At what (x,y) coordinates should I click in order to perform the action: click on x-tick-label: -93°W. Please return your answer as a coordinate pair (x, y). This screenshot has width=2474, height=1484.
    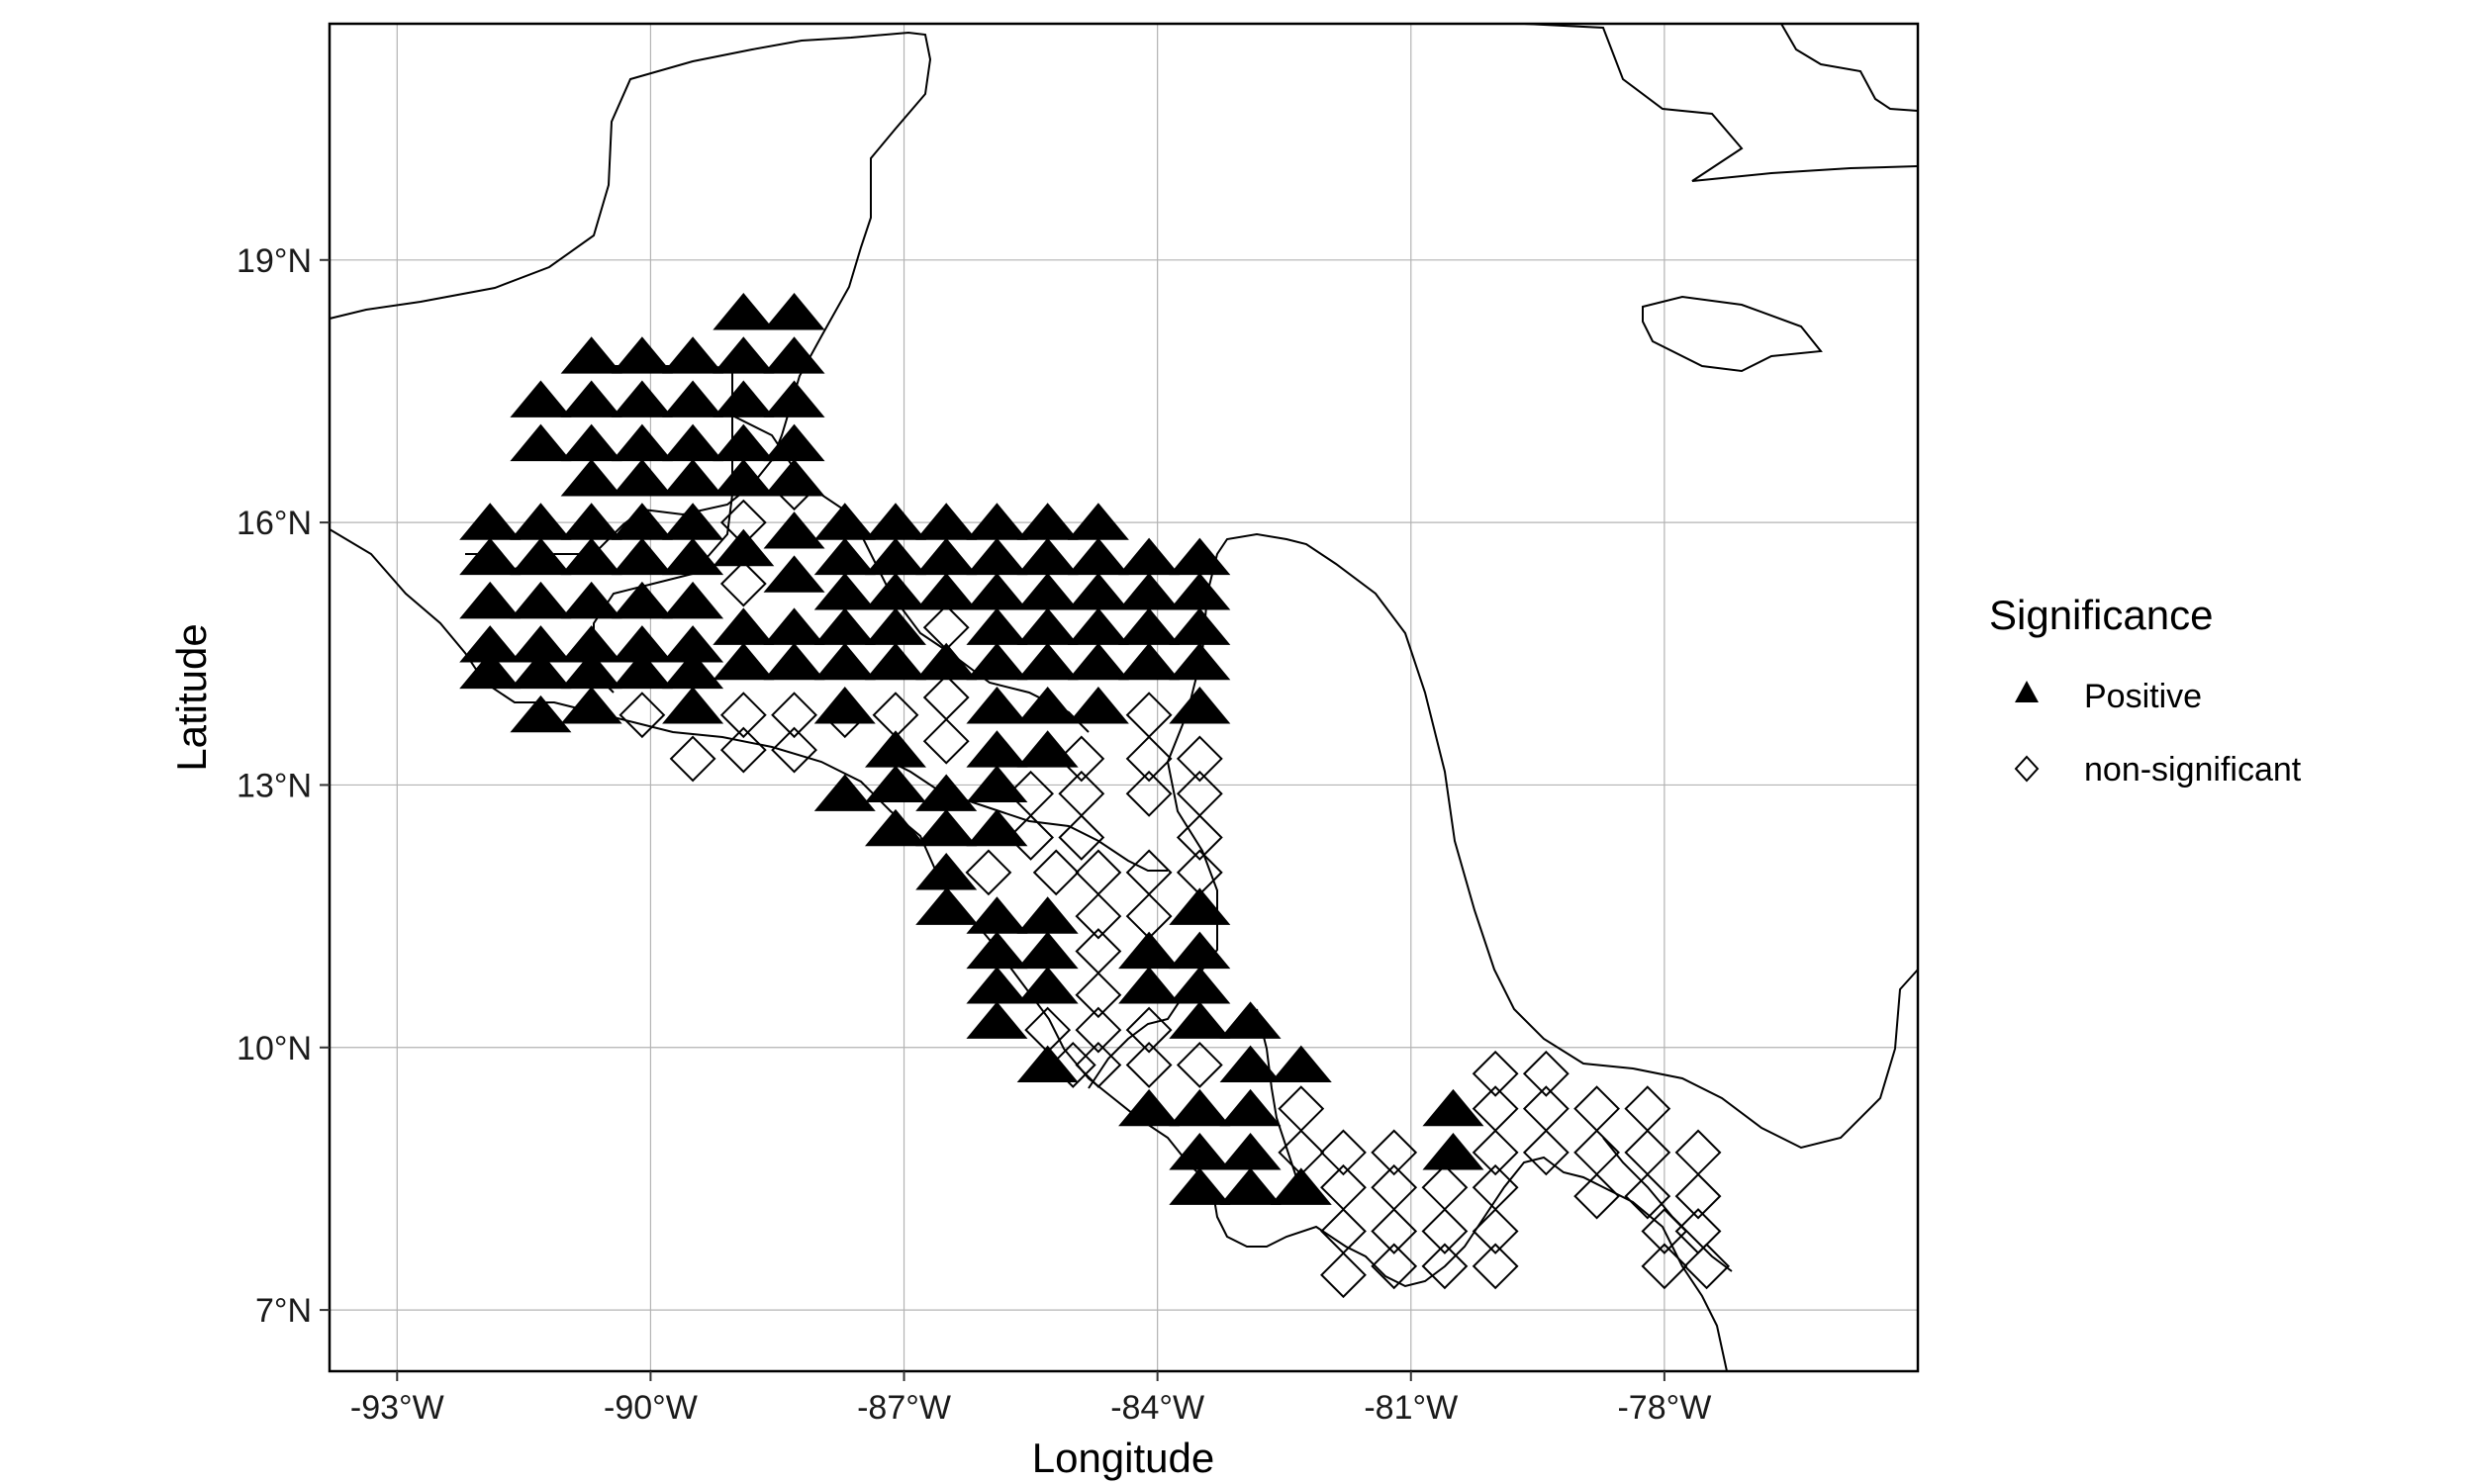
    Looking at the image, I should click on (397, 1408).